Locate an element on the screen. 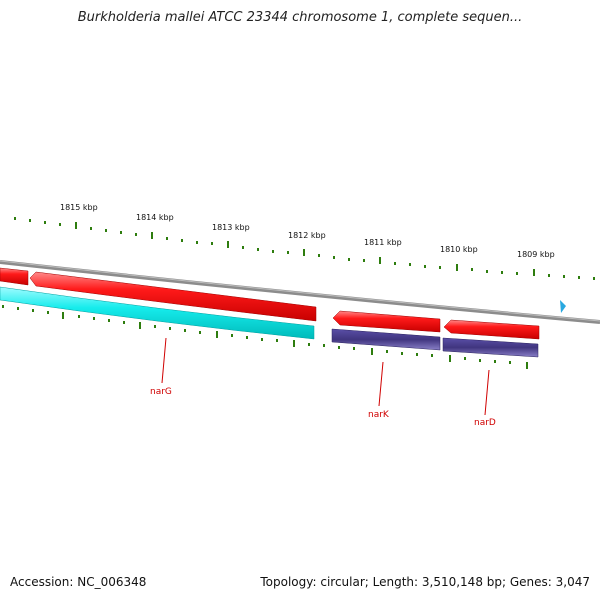  sequence-backbone is located at coordinates (300, 292).